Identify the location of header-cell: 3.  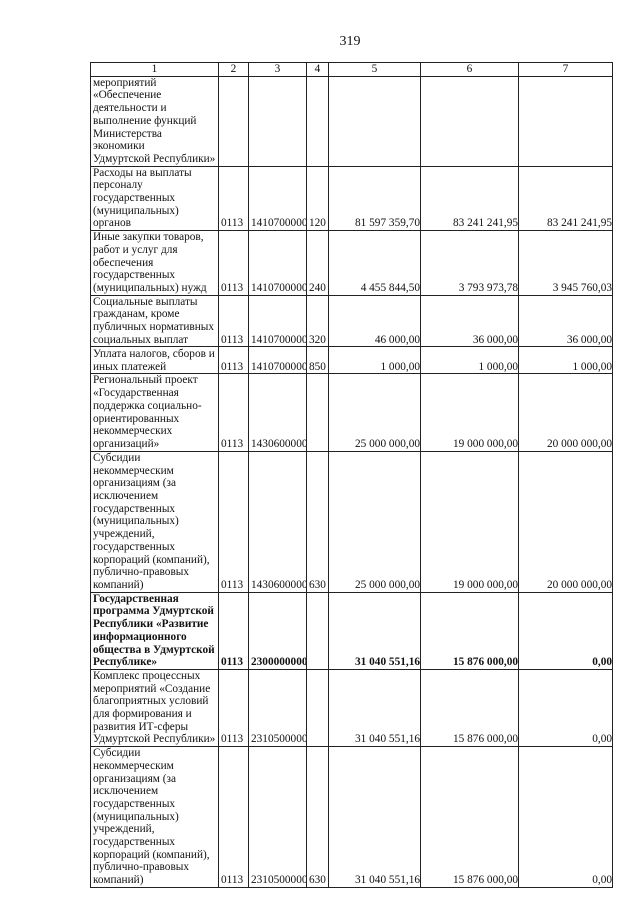
(277, 69).